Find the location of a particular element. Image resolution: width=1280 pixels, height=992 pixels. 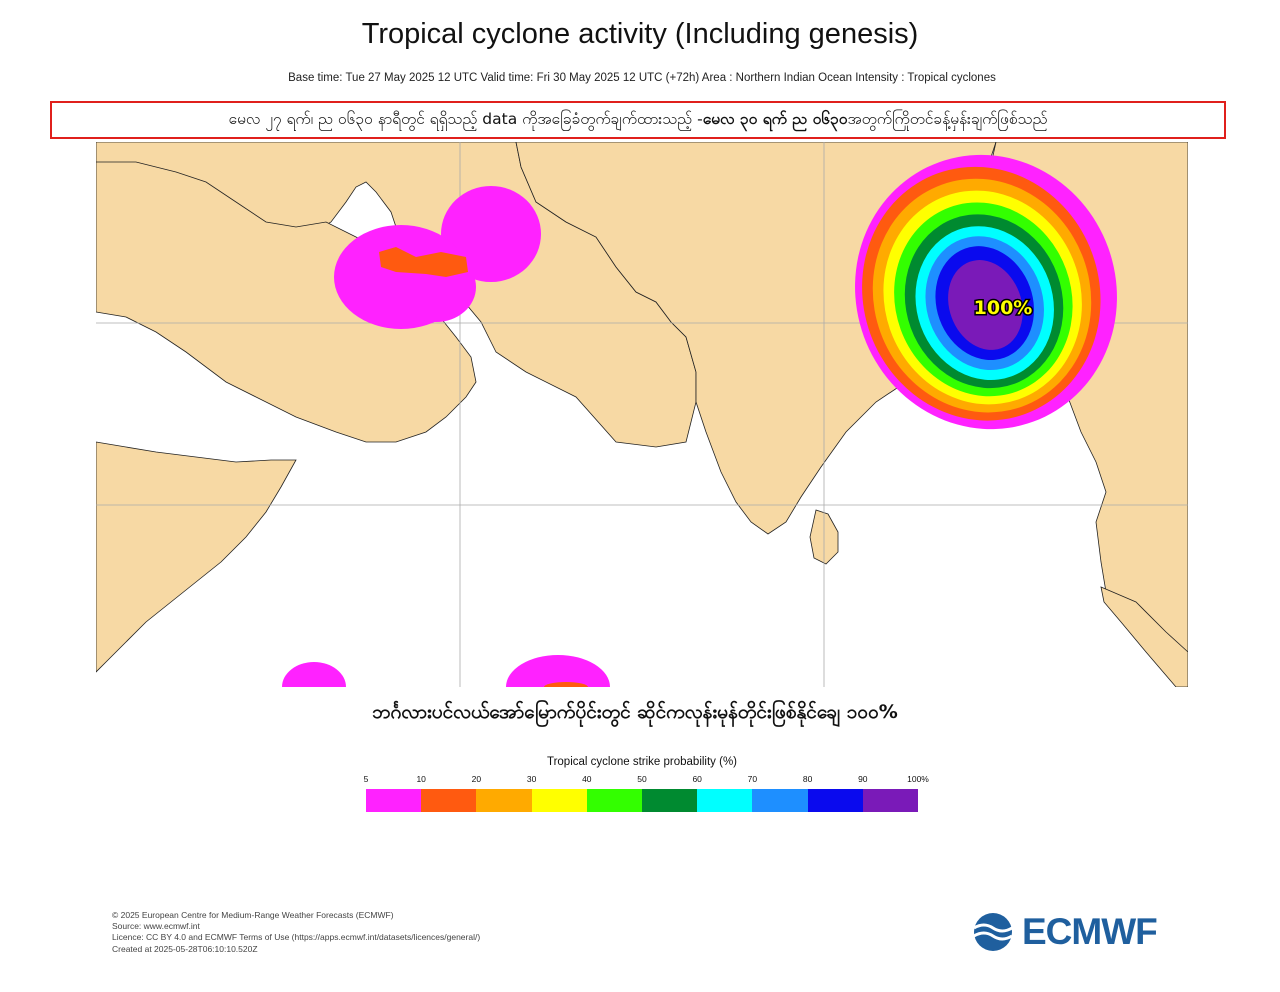

annotation-text-bold: မေလ ၃၀ ရက် ည ၀၆၃၀ is located at coordinates (775, 118).